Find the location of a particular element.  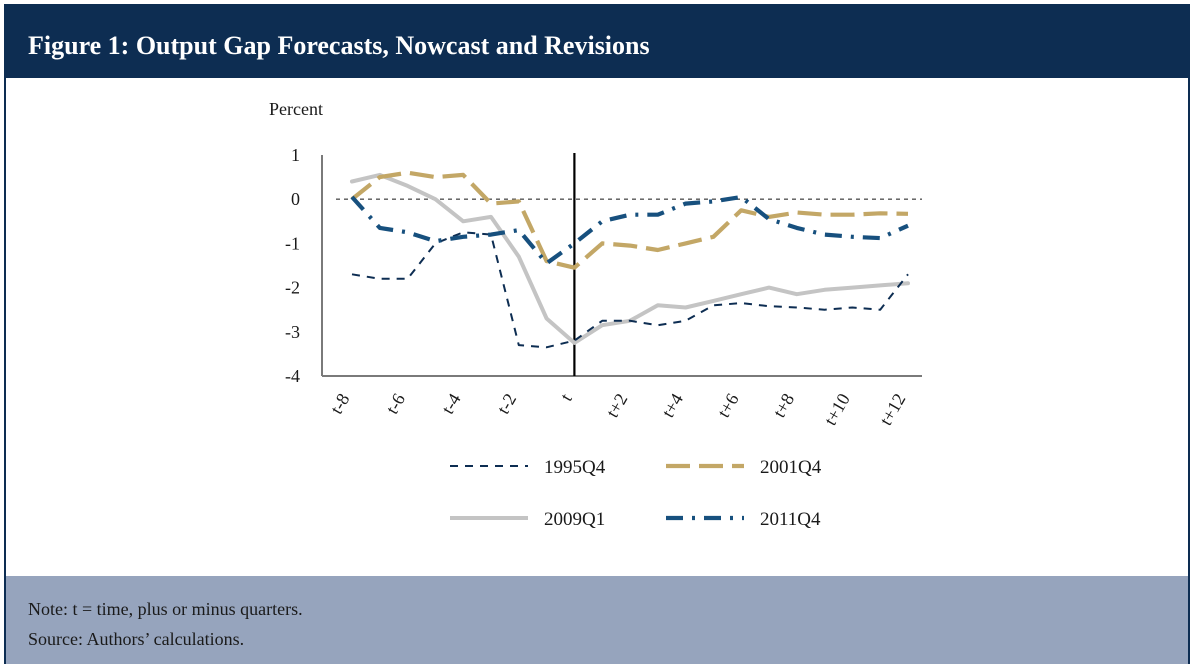

y-tick-label: -3 is located at coordinates (292, 332).